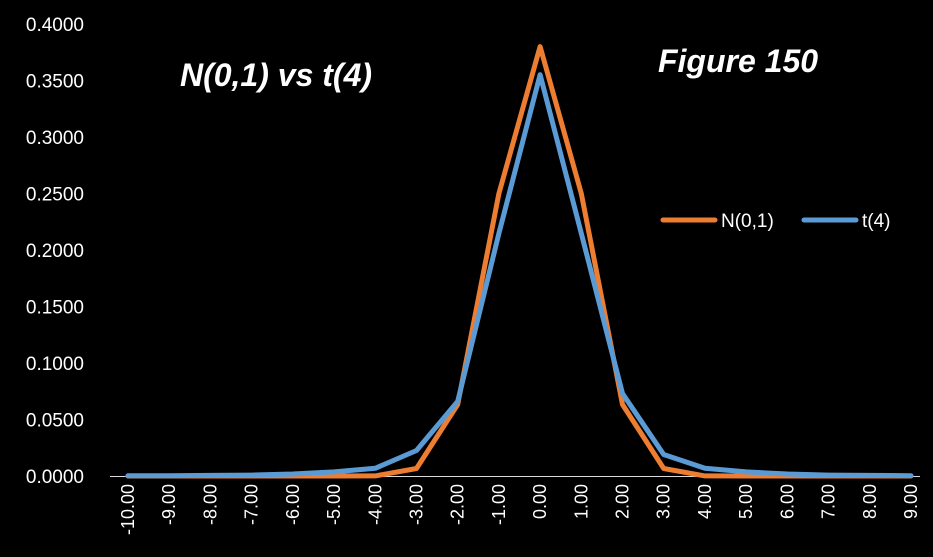  What do you see at coordinates (705, 501) in the screenshot?
I see `x-tick-label: 4.00` at bounding box center [705, 501].